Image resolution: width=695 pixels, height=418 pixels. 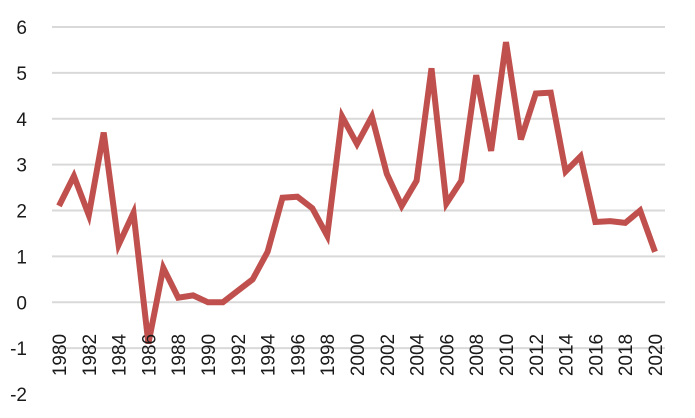 What do you see at coordinates (656, 355) in the screenshot?
I see `x-tick-label: 2020` at bounding box center [656, 355].